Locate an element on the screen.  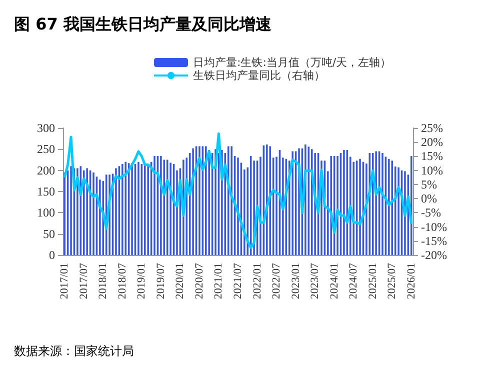
y2-tick-label: 10% is located at coordinates (432, 170).